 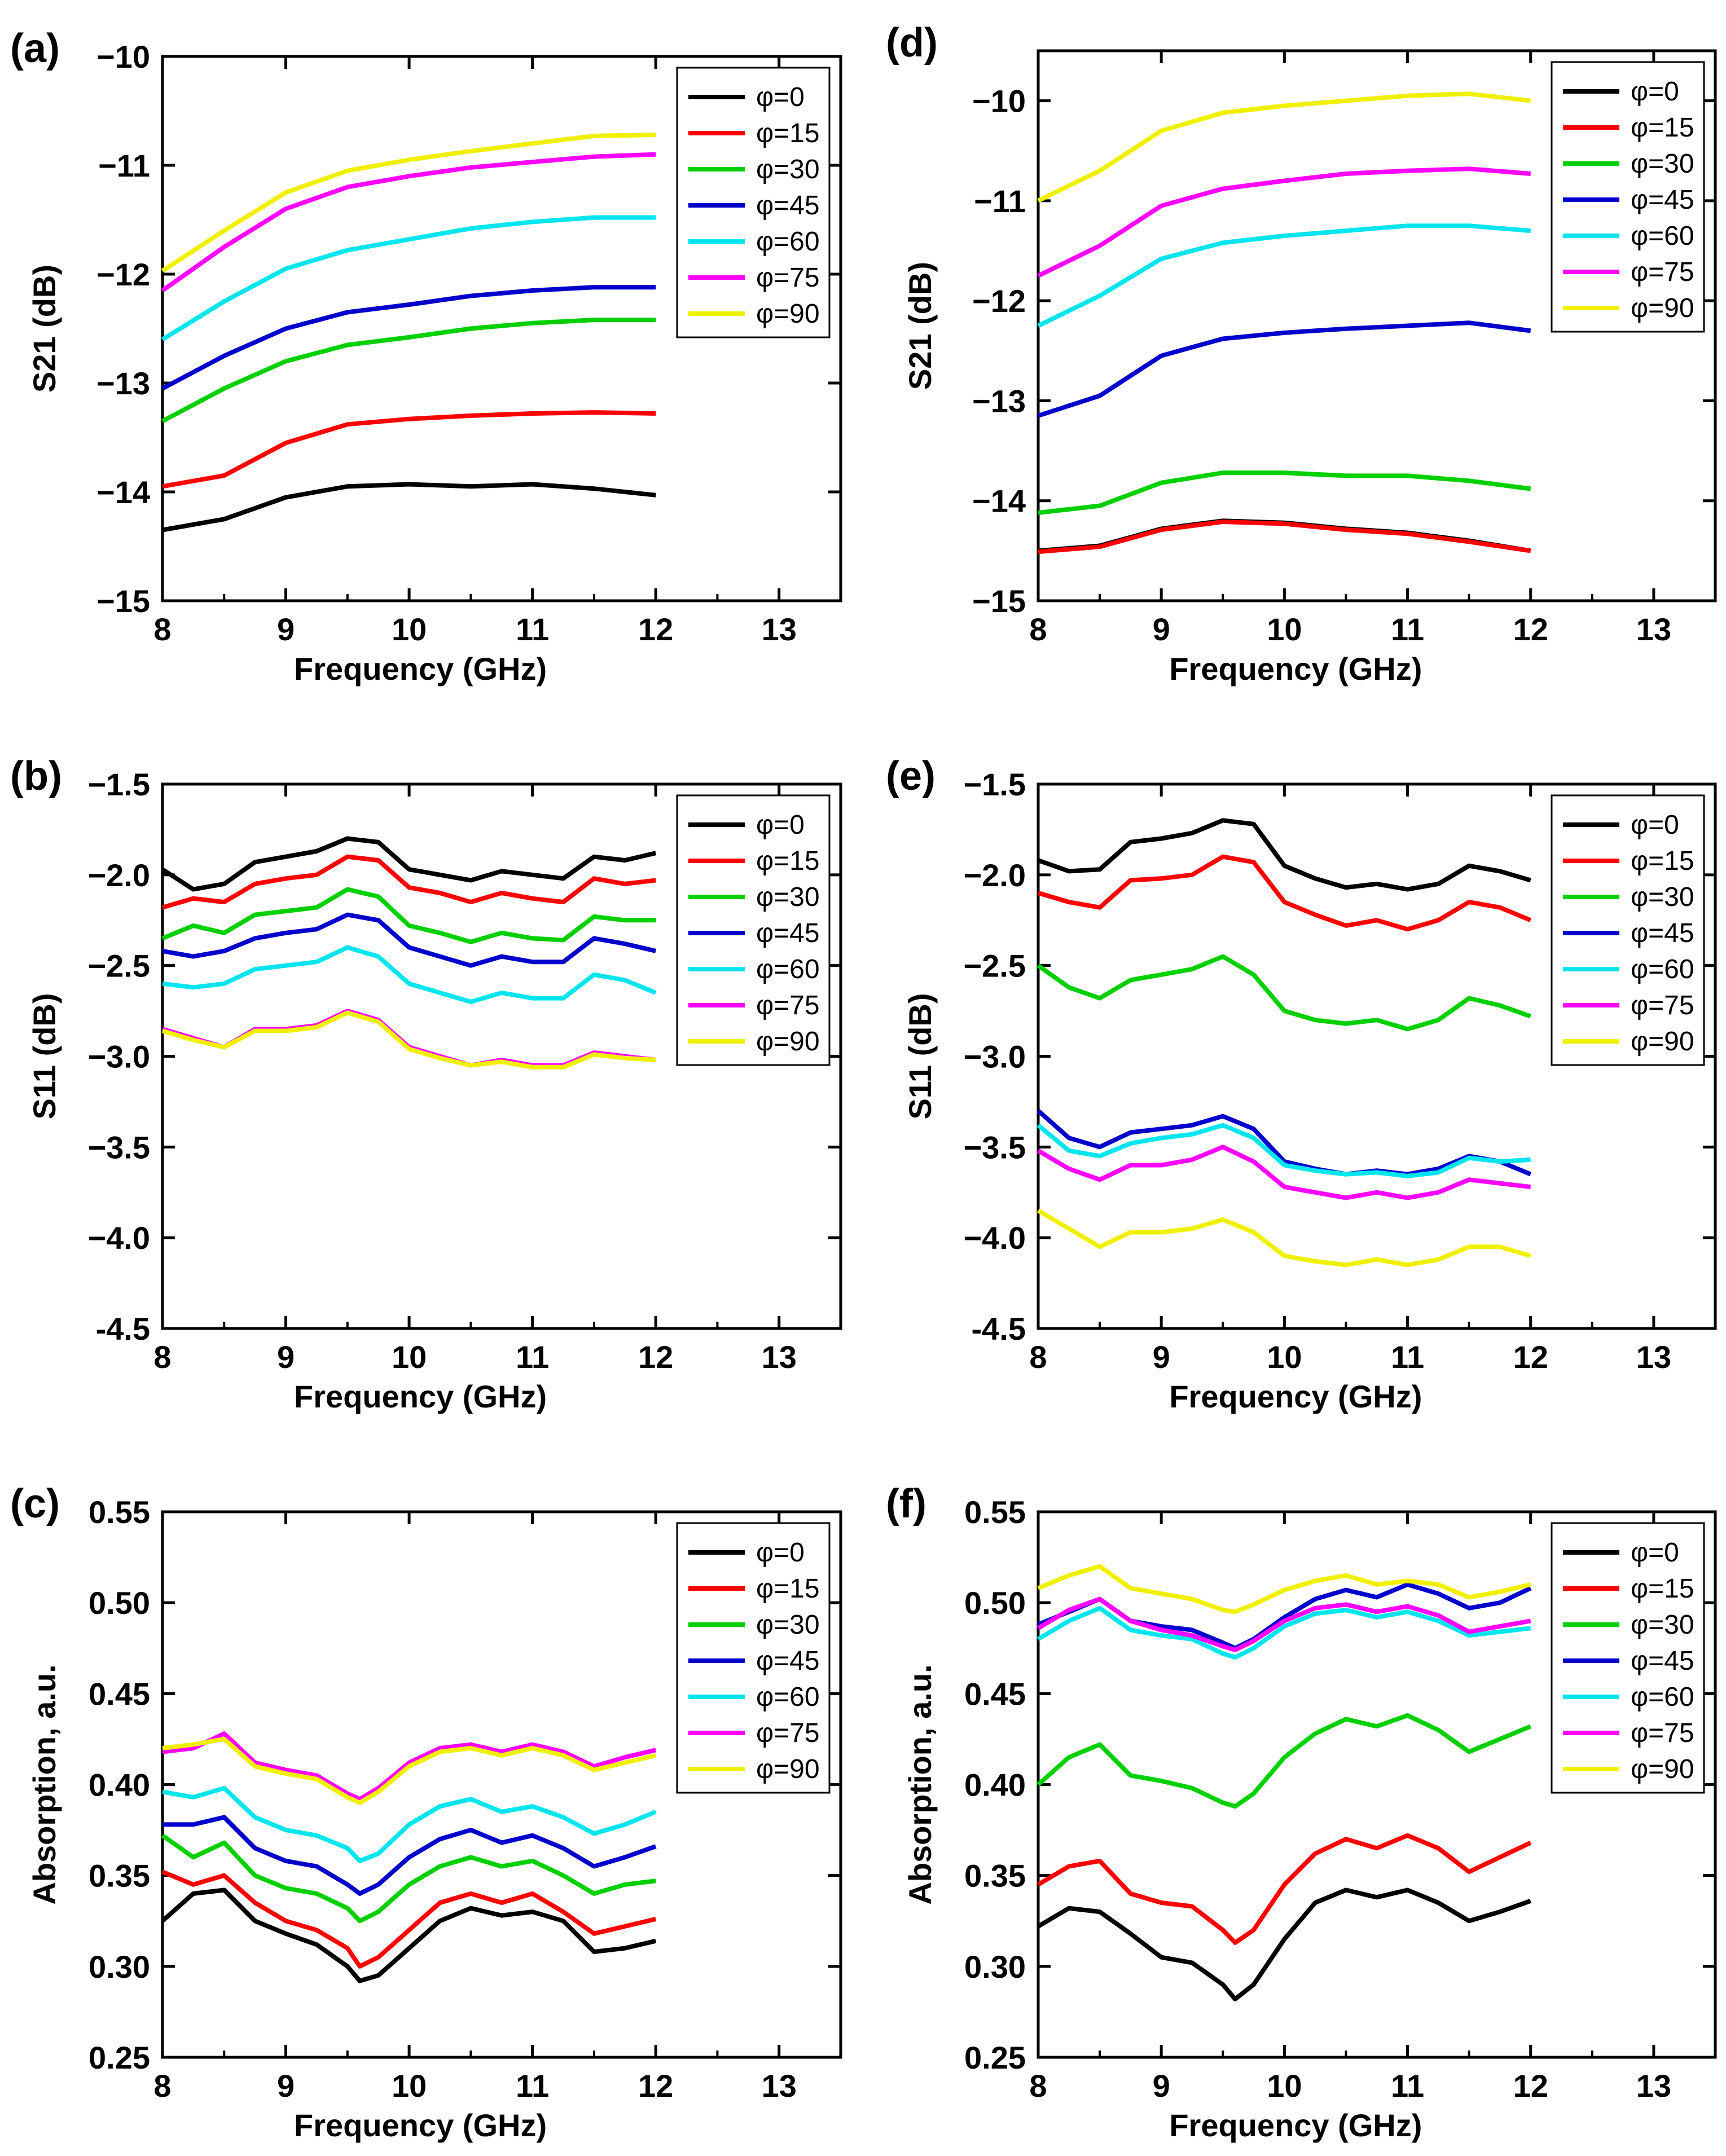 I want to click on y-tick-label: −4.0, so click(x=994, y=1238).